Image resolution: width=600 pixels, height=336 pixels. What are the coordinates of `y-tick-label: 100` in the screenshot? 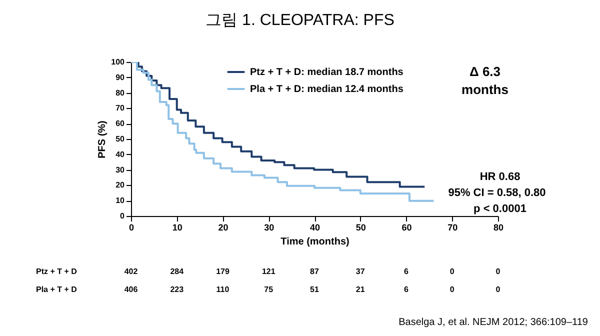 It's located at (118, 62).